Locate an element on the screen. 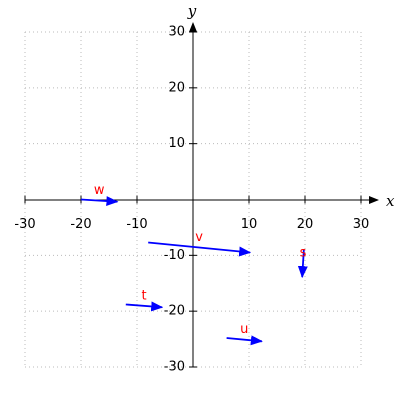  y-tick-label: 10 is located at coordinates (176, 143).